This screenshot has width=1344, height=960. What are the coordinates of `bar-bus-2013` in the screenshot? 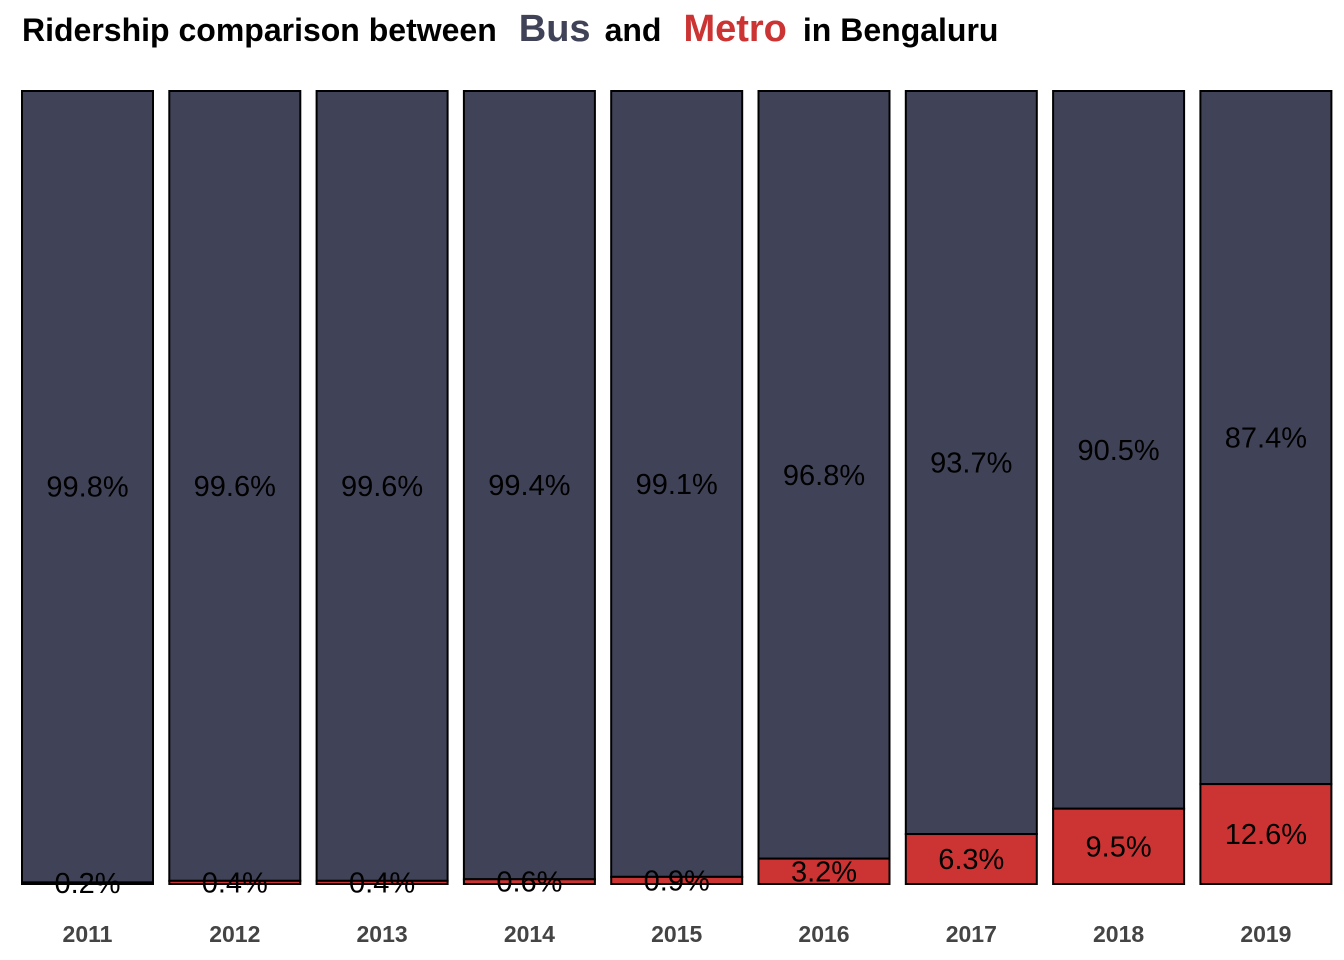 It's located at (382, 486).